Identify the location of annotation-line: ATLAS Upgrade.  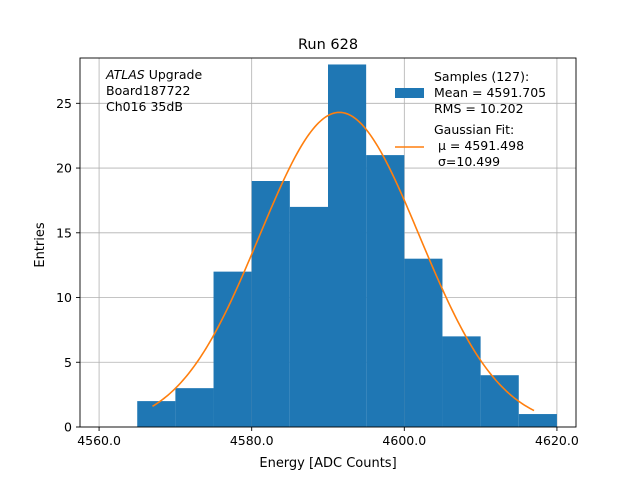
(153, 74).